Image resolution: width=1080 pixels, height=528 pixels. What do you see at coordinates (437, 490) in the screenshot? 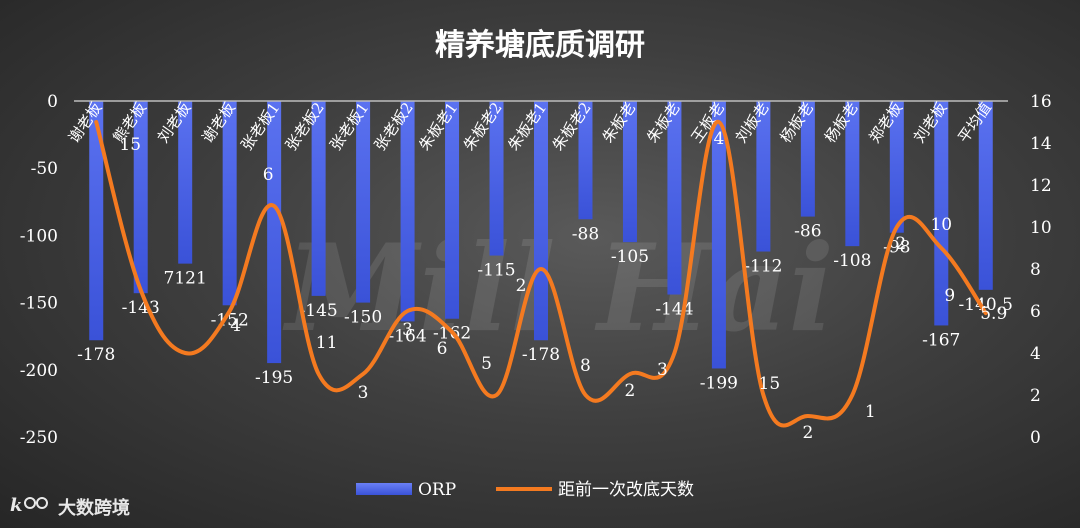
I see `legend-label-orp: ORP` at bounding box center [437, 490].